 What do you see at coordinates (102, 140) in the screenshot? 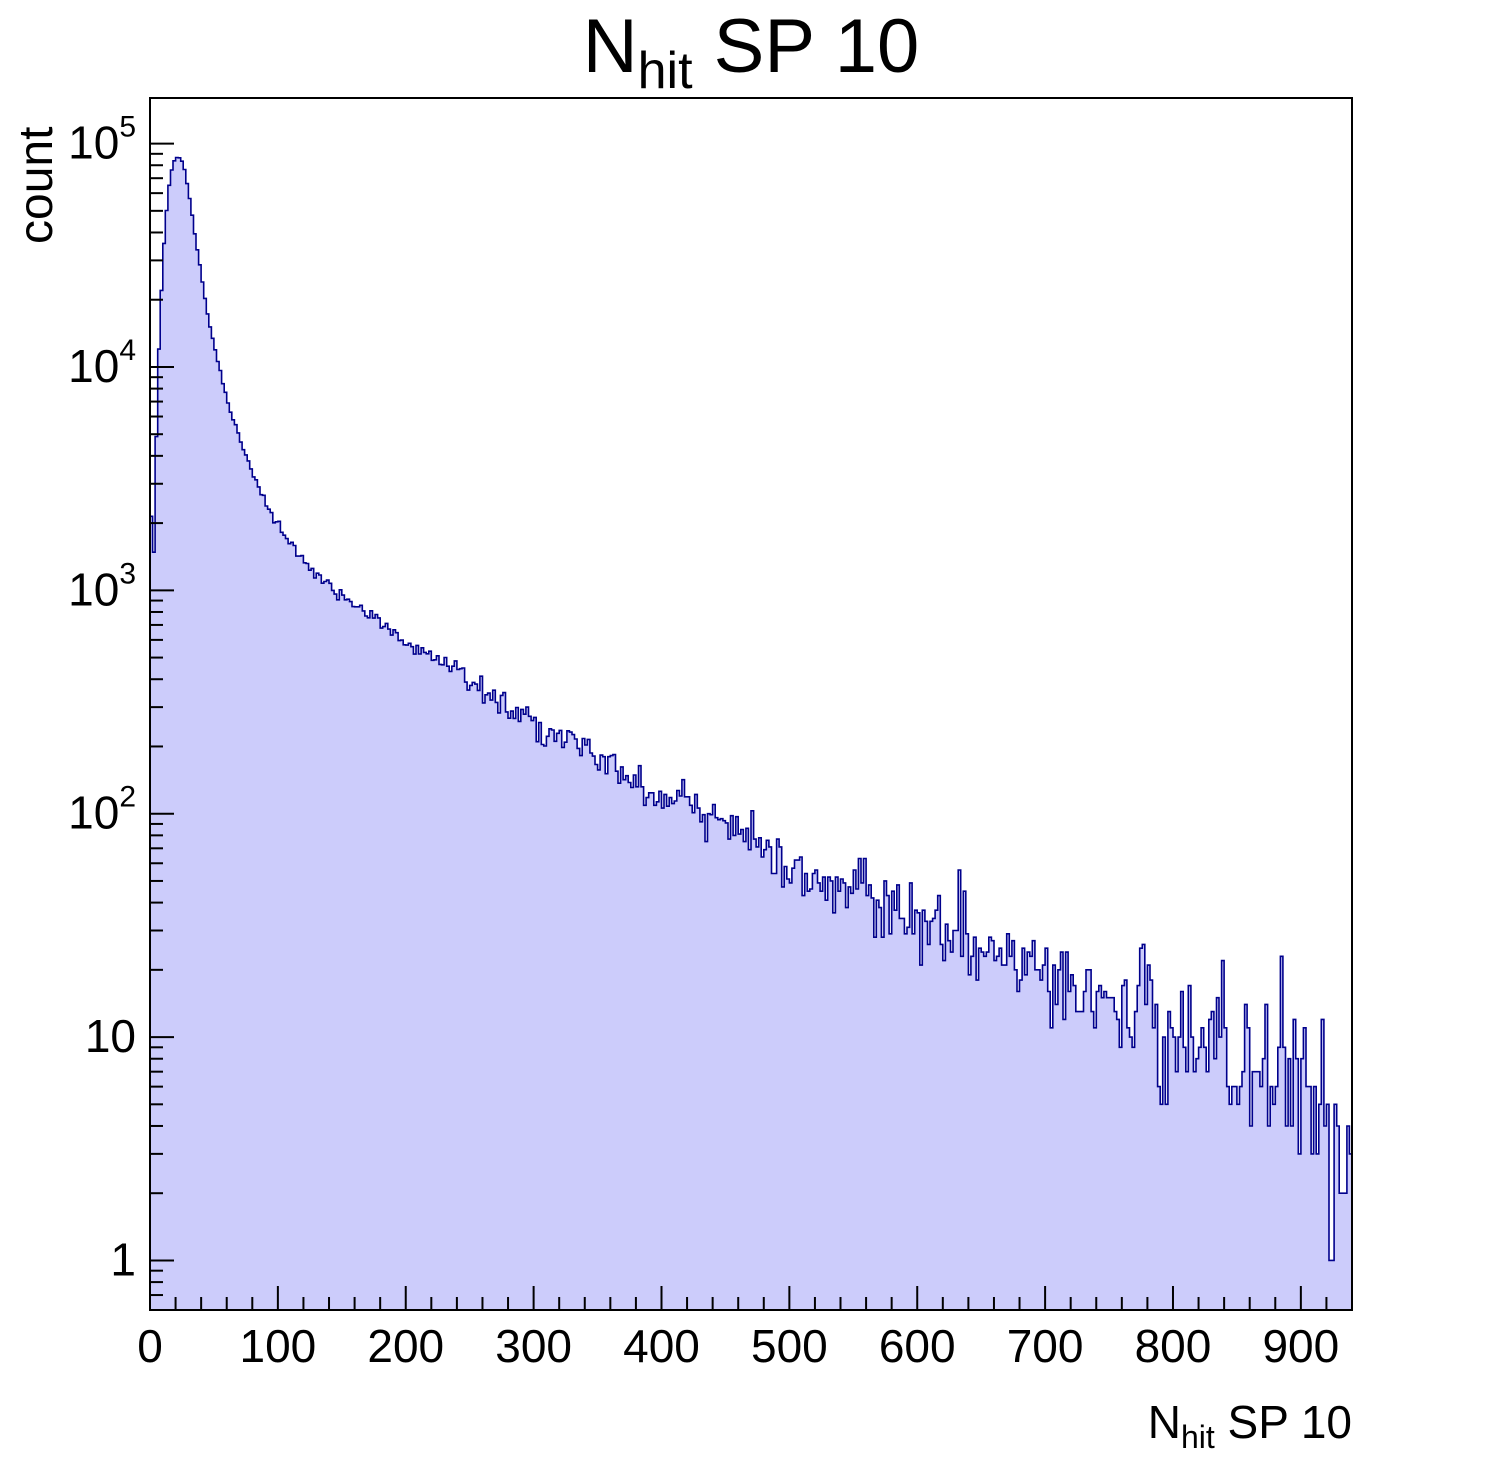
I see `y-tick-label: 10⁵` at bounding box center [102, 140].